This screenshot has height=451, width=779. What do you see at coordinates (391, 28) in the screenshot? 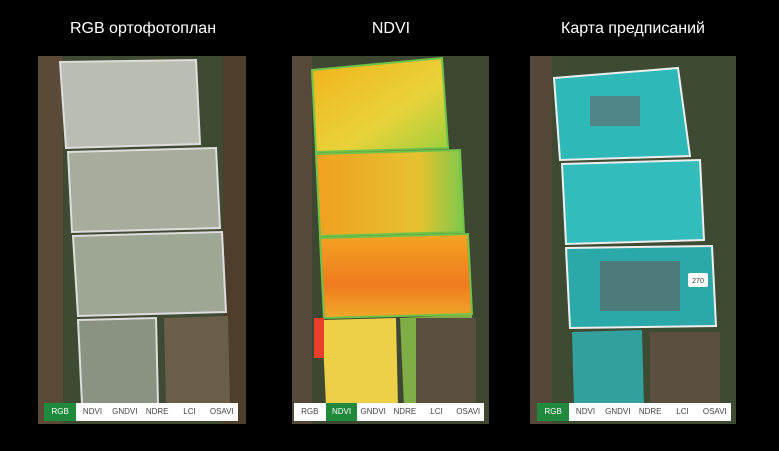
I see `panel-title: NDVI` at bounding box center [391, 28].